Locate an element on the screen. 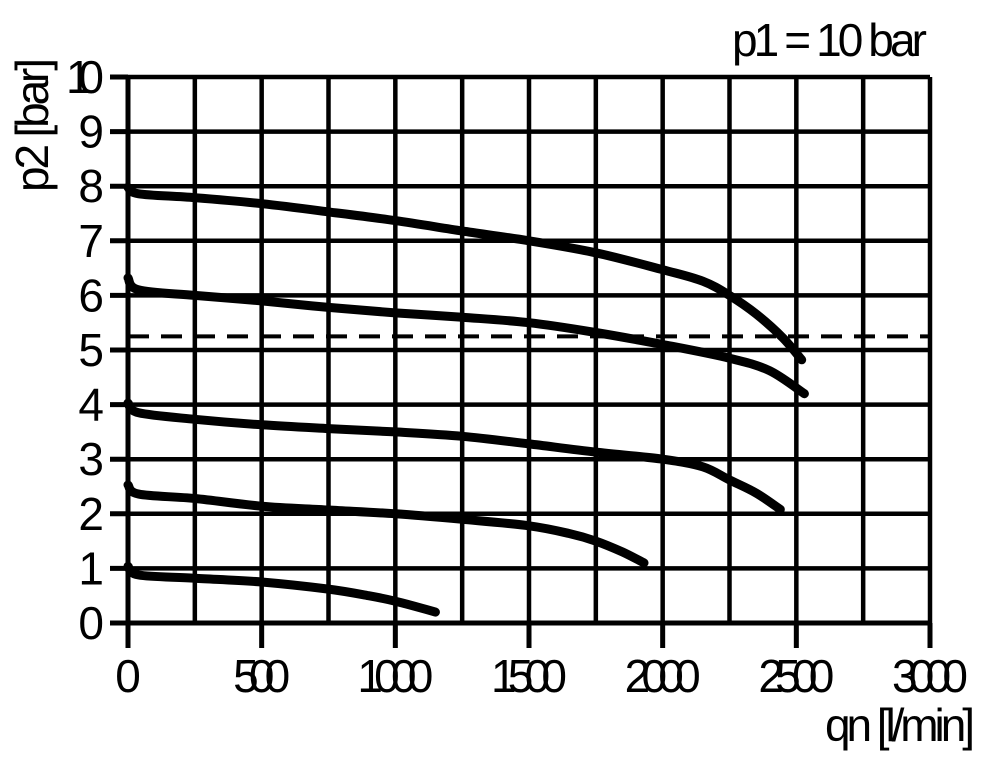 This screenshot has height=764, width=1000. y-tick-label-2: 2 is located at coordinates (91, 514).